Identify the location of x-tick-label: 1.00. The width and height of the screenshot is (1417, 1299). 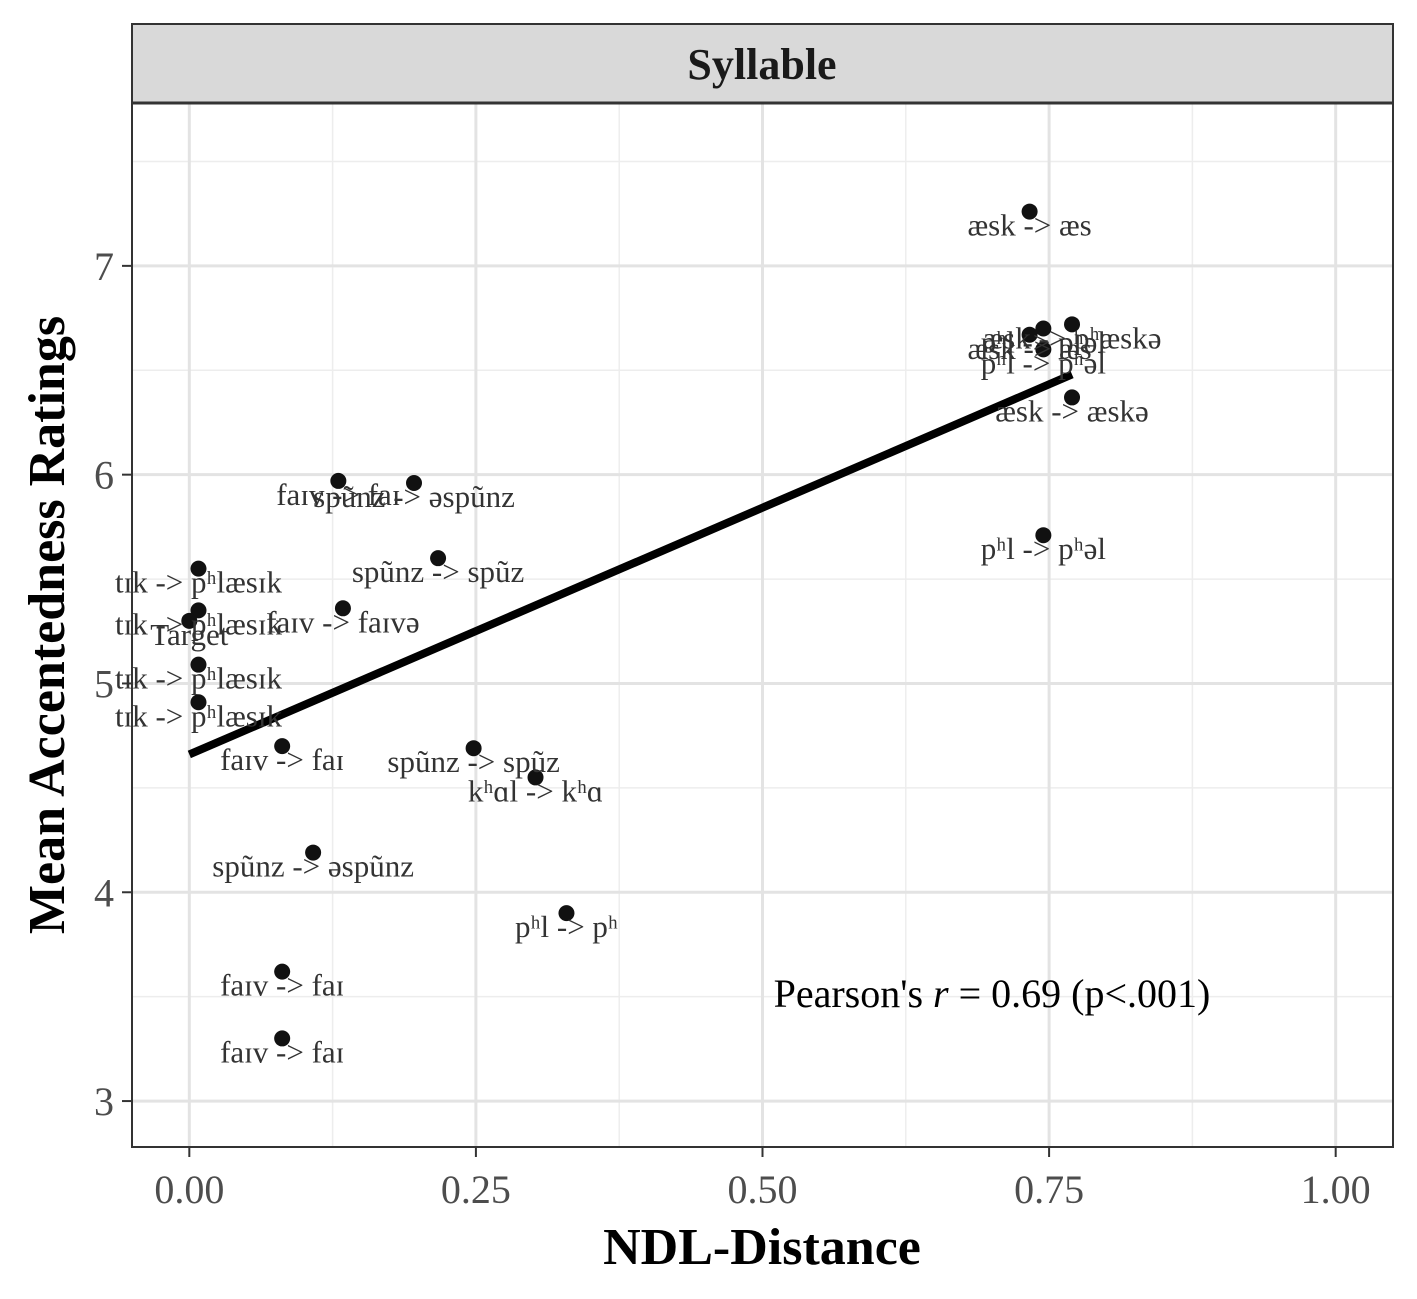
(1336, 1189).